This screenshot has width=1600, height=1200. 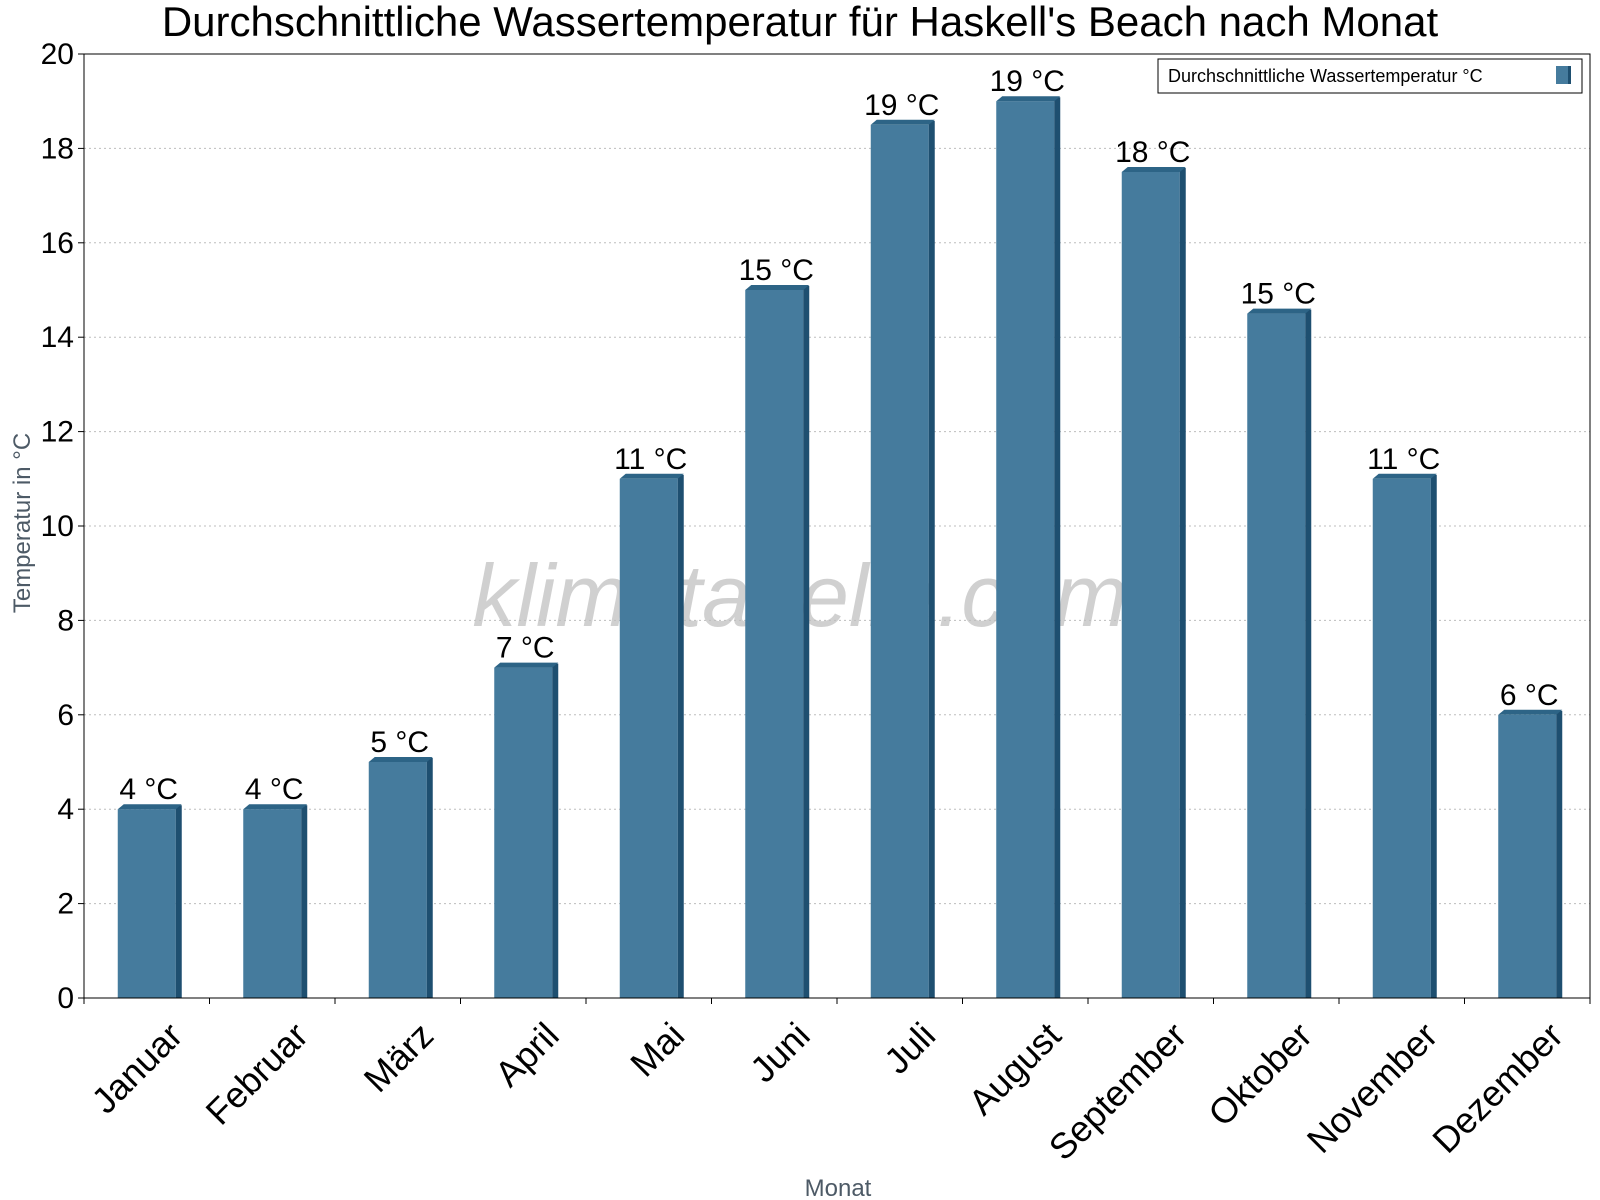 What do you see at coordinates (1118, 1091) in the screenshot?
I see `x-tick-label: September` at bounding box center [1118, 1091].